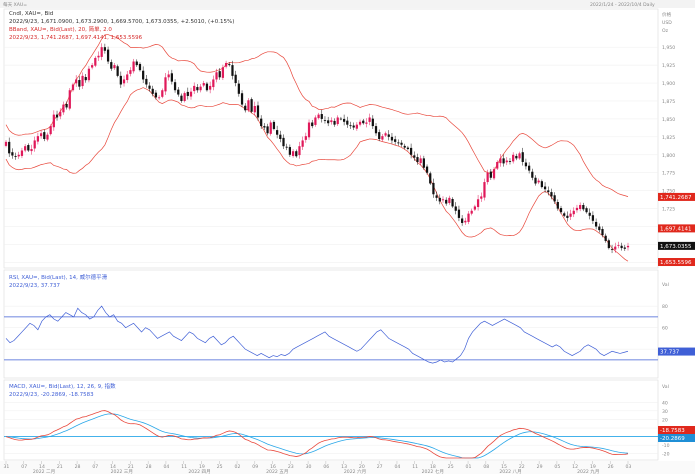 The width and height of the screenshot is (695, 474). I want to click on x-tick-label: 15, so click(504, 467).